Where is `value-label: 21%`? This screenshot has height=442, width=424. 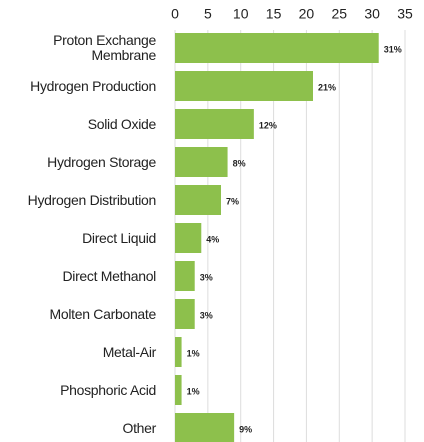
value-label: 21% is located at coordinates (327, 87).